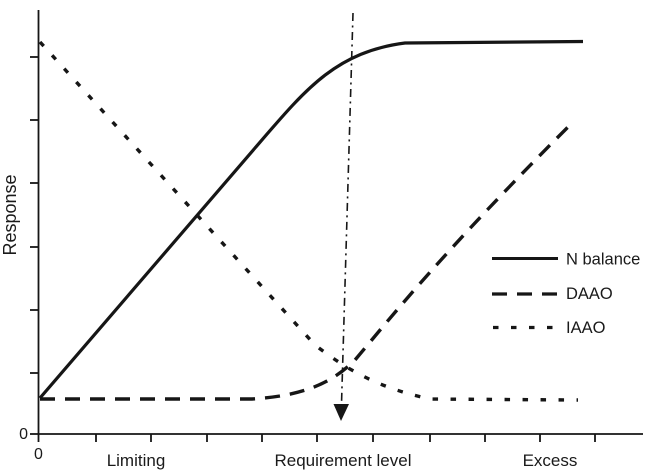 Image resolution: width=650 pixels, height=471 pixels. Describe the element at coordinates (347, 208) in the screenshot. I see `requirement-marker-line` at that location.